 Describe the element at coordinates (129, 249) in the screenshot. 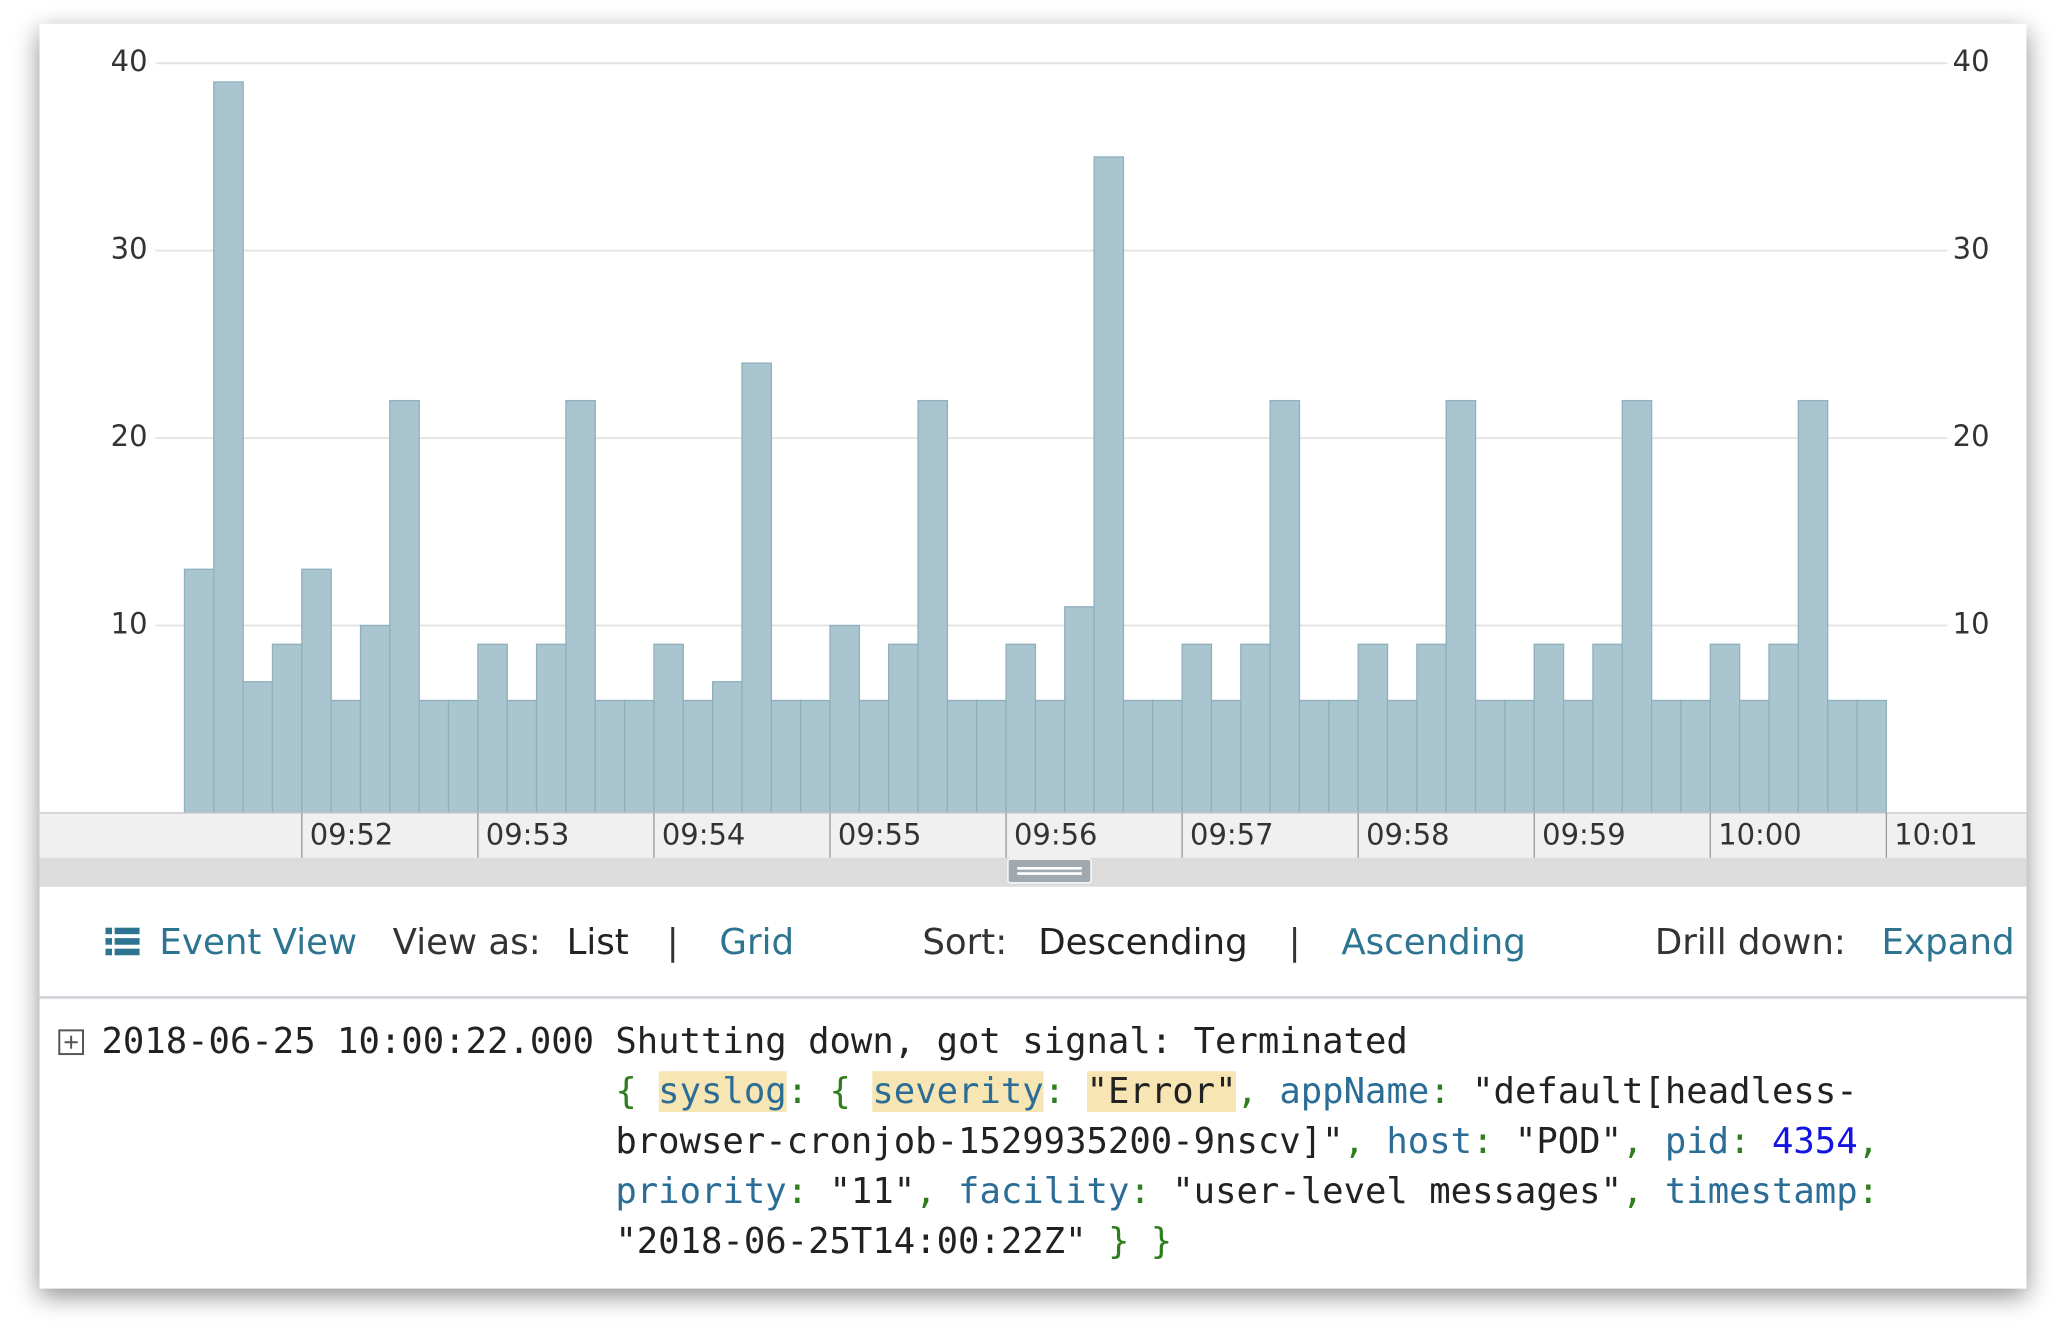

I see `y-tick-label: 30` at that location.